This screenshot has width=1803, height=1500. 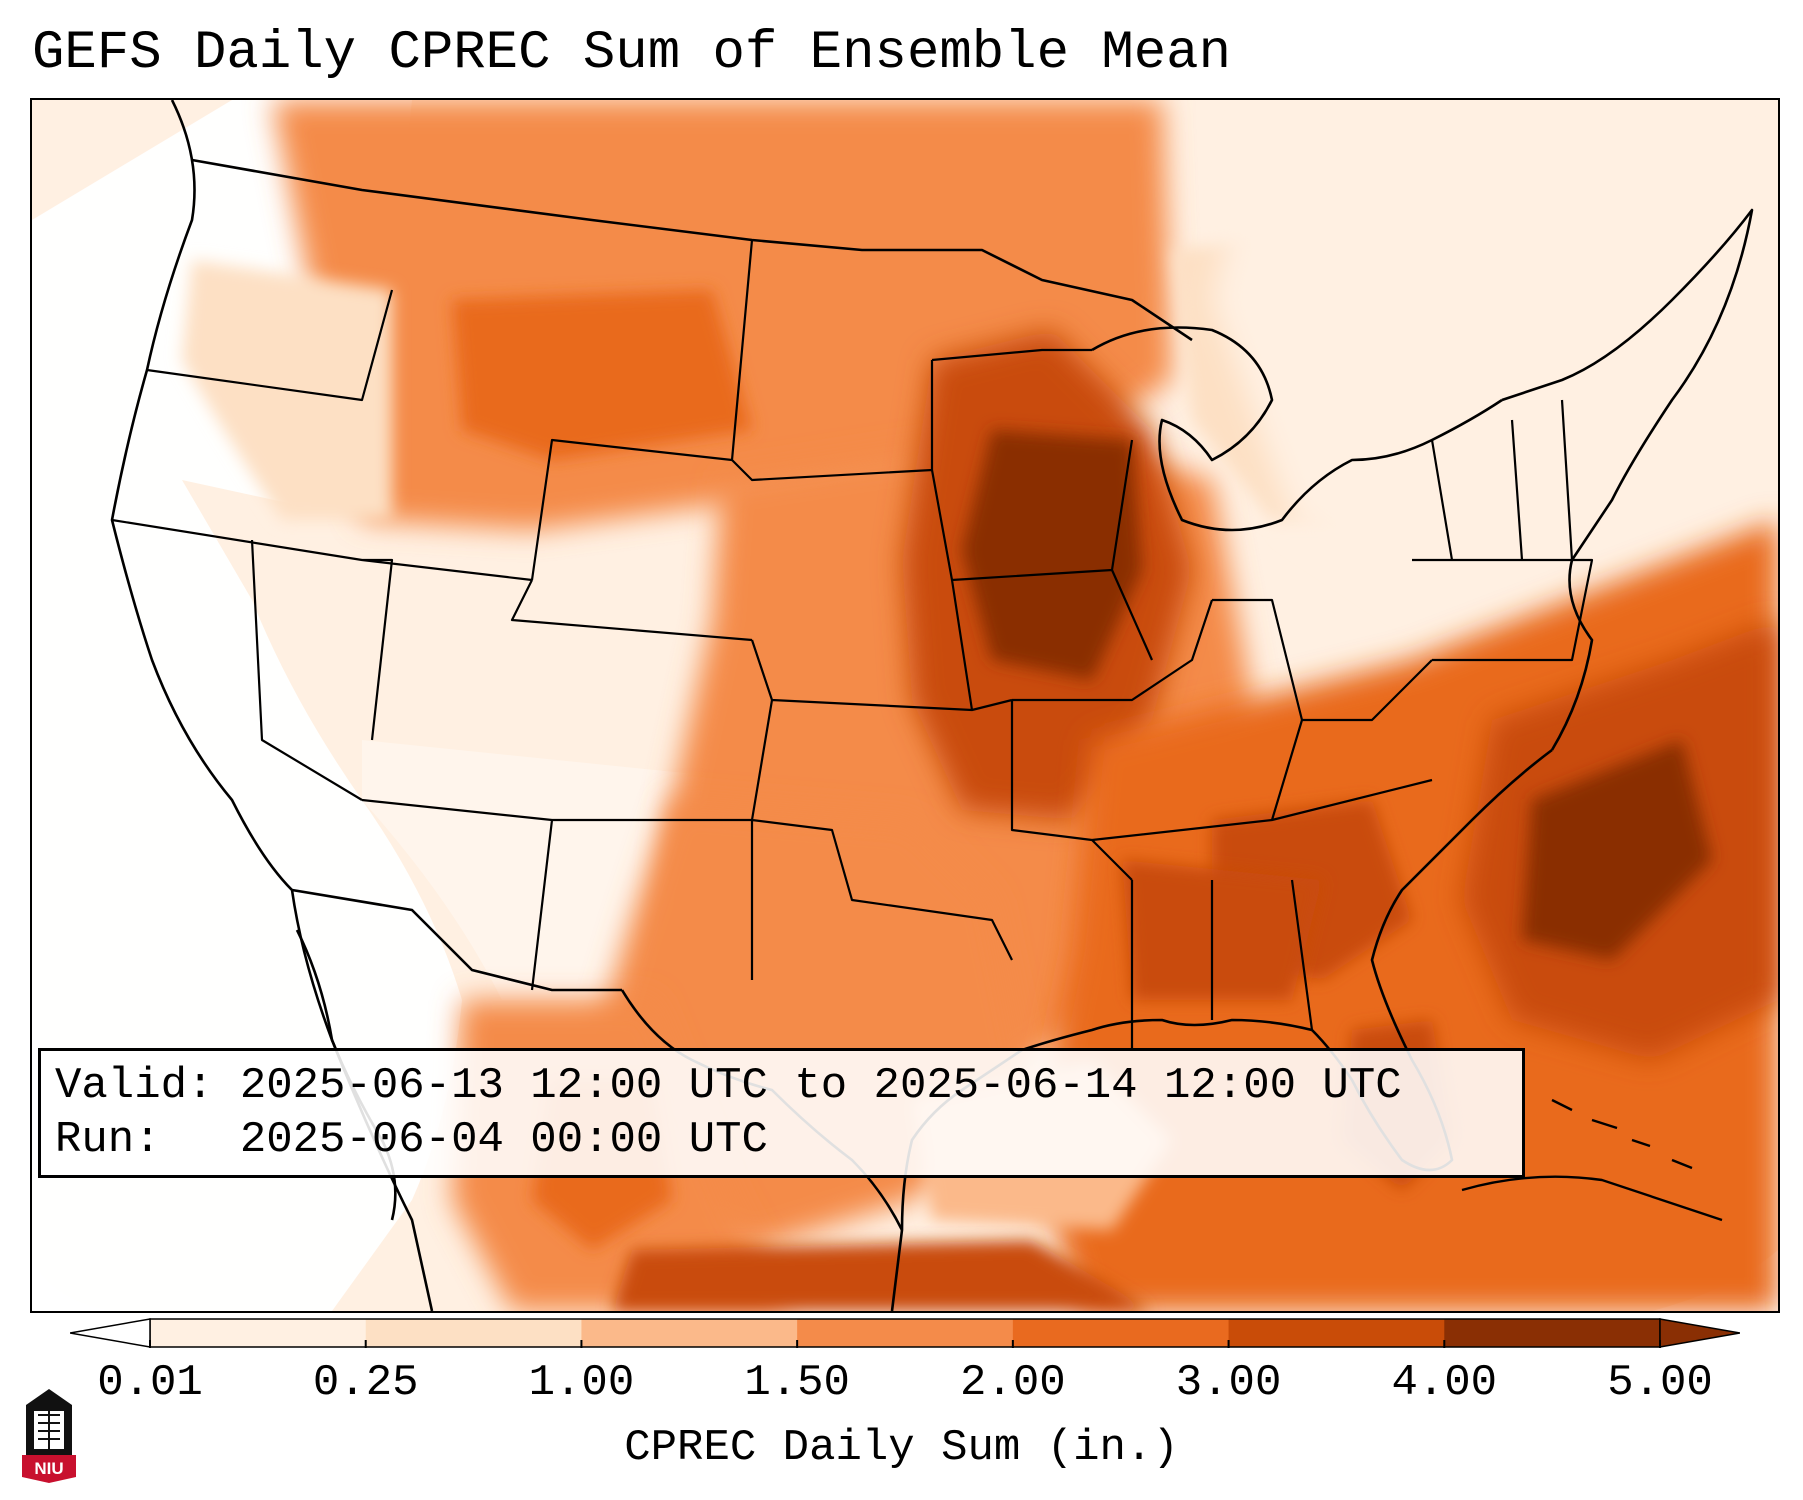 What do you see at coordinates (1297, 429) in the screenshot?
I see `great-lakes-shore` at bounding box center [1297, 429].